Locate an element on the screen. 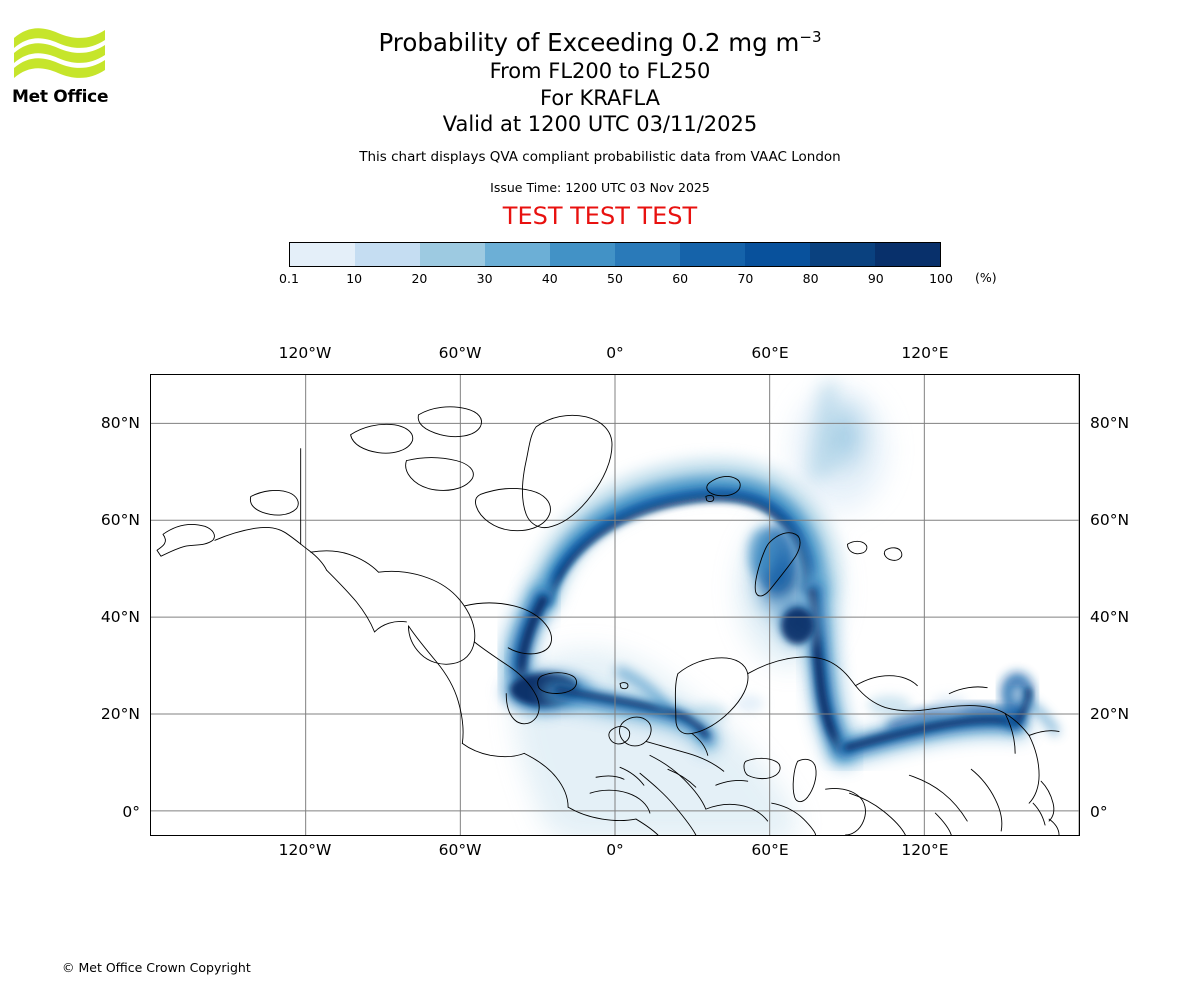 The width and height of the screenshot is (1200, 1000). page-title: Probability of Exceeding 0.2 mg m−3 is located at coordinates (600, 40).